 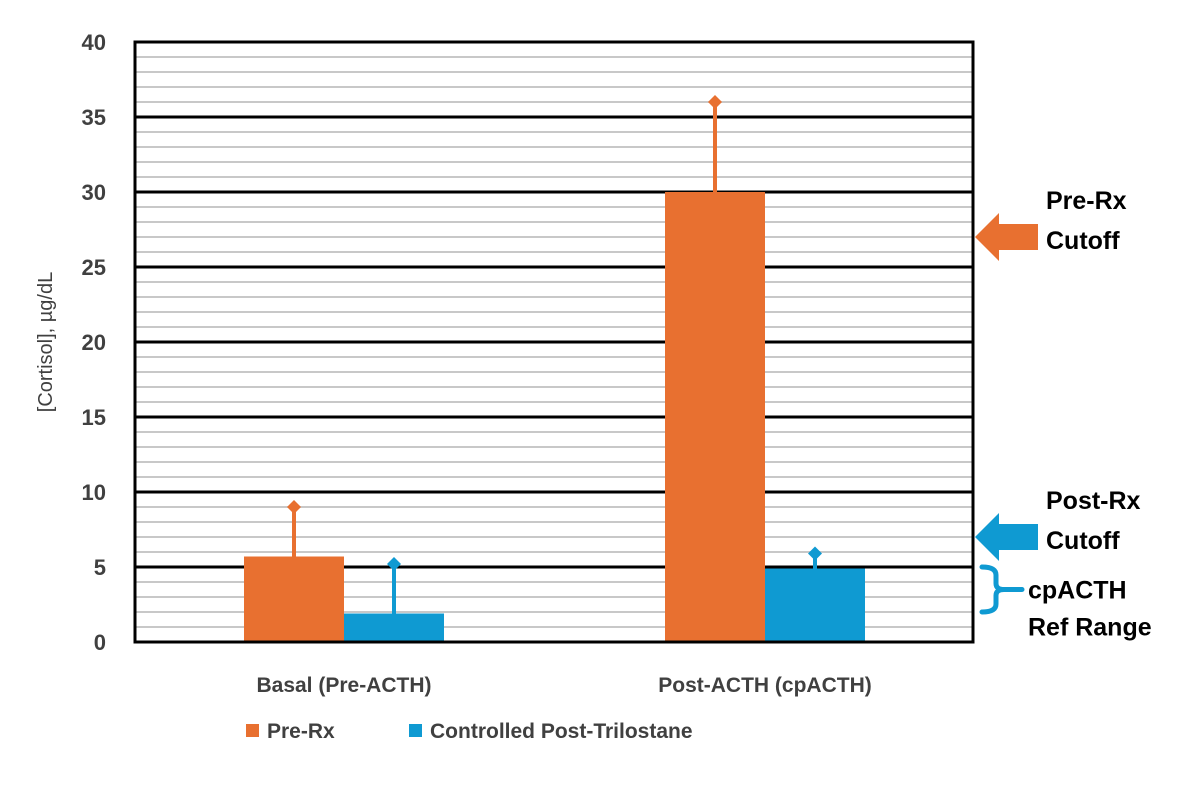 I want to click on x-axis-categories: Basal (Pre-ACTH) Post-ACTH (cpACTH), so click(x=563, y=685).